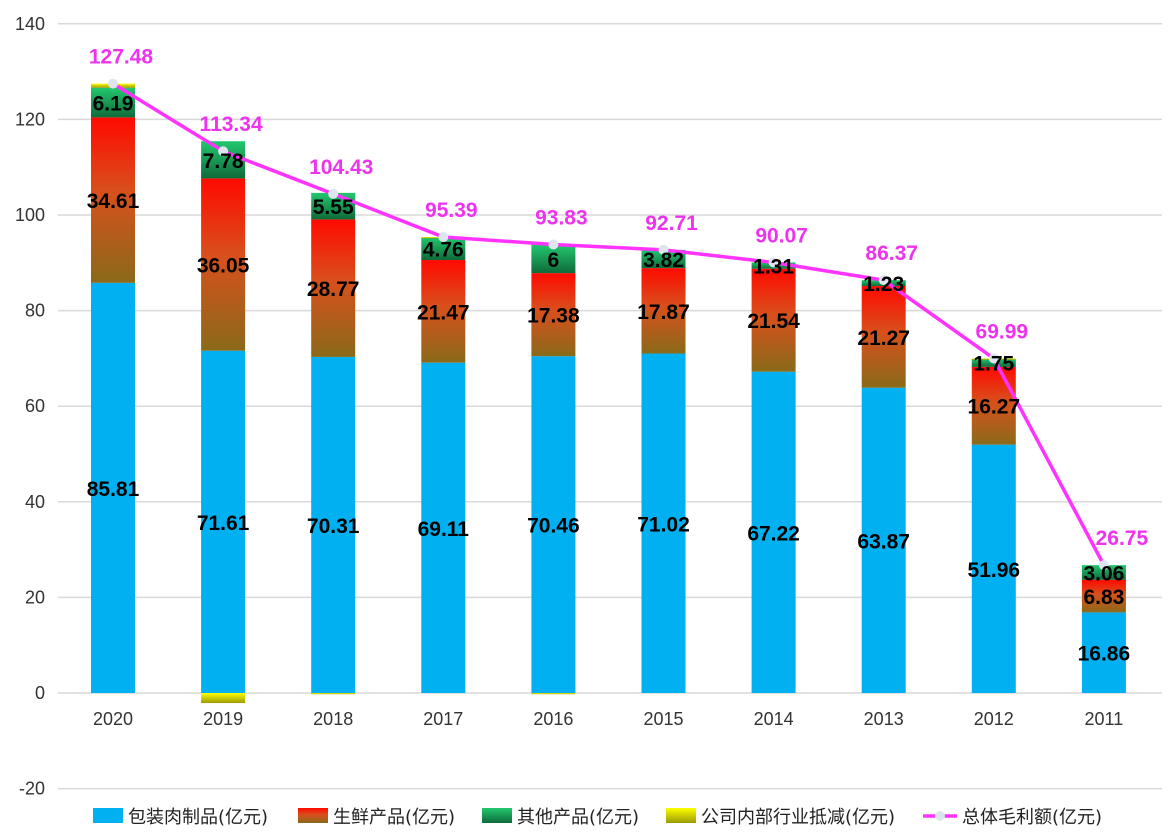  I want to click on segment-data-label: 16.27, so click(994, 407).